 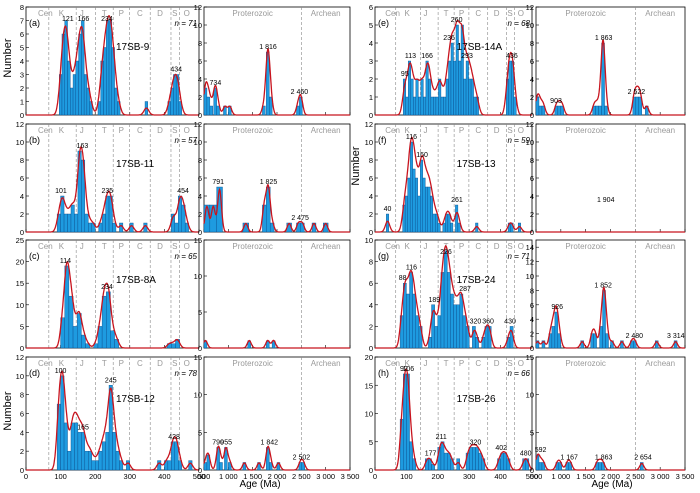 What do you see at coordinates (176, 70) in the screenshot?
I see `peak-age-label: 434` at bounding box center [176, 70].